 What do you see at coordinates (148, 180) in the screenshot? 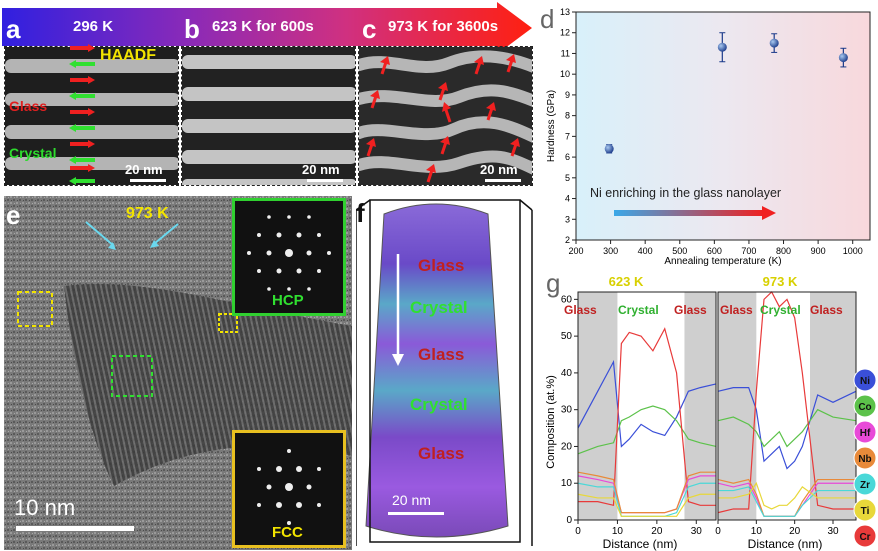
I see `panel-a-scale-bar` at bounding box center [148, 180].